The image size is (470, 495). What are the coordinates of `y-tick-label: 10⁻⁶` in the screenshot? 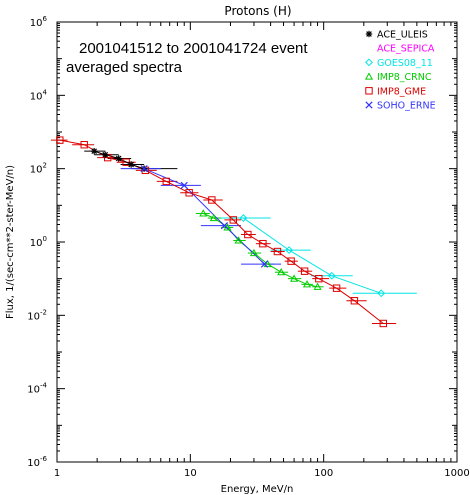 It's located at (37, 462).